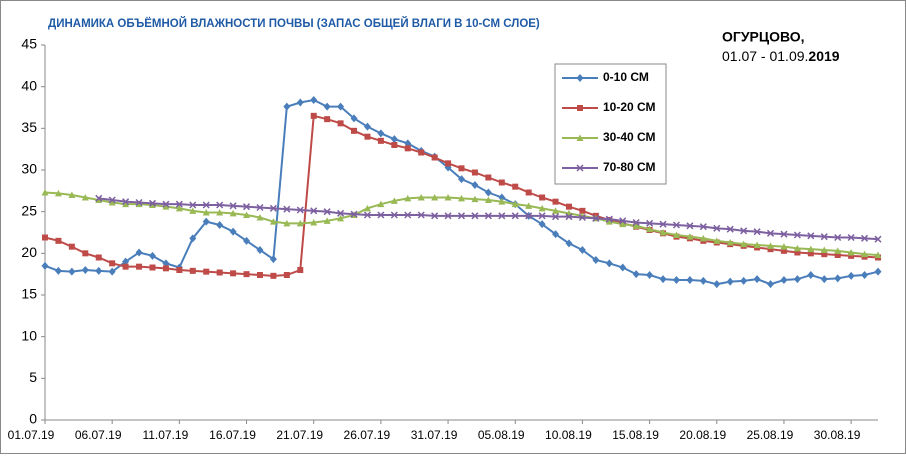  What do you see at coordinates (29, 210) in the screenshot?
I see `y-tick-label: 25` at bounding box center [29, 210].